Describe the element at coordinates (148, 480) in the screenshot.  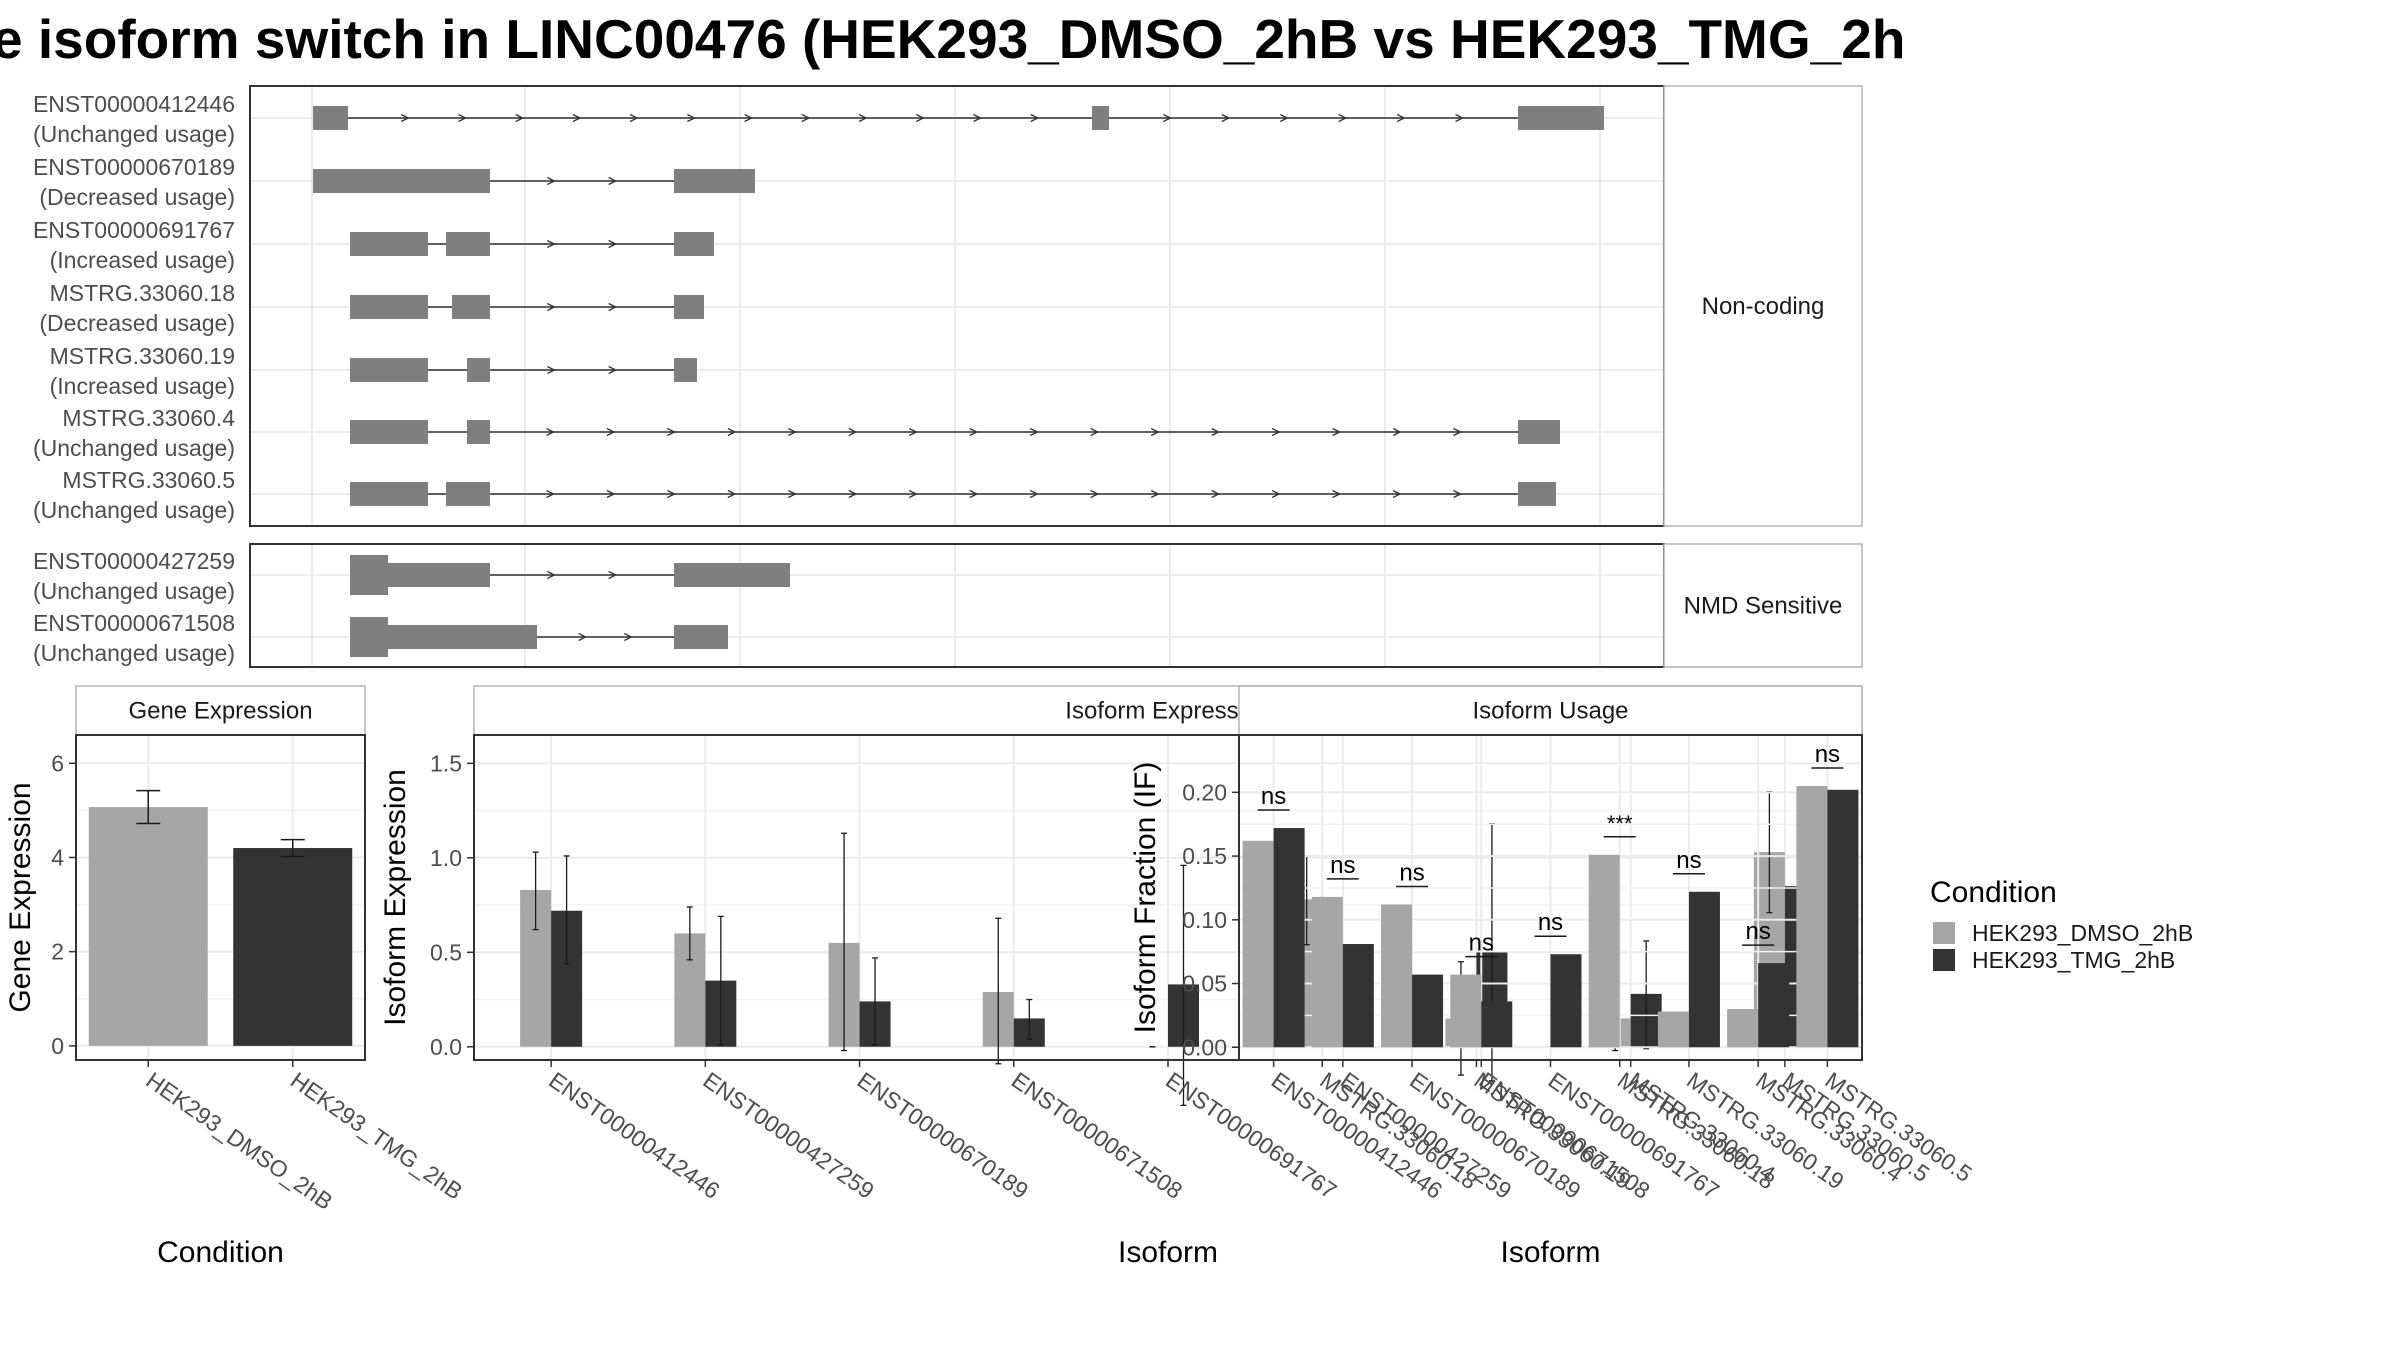
I see `transcript-name: MSTRG.33060.5` at that location.